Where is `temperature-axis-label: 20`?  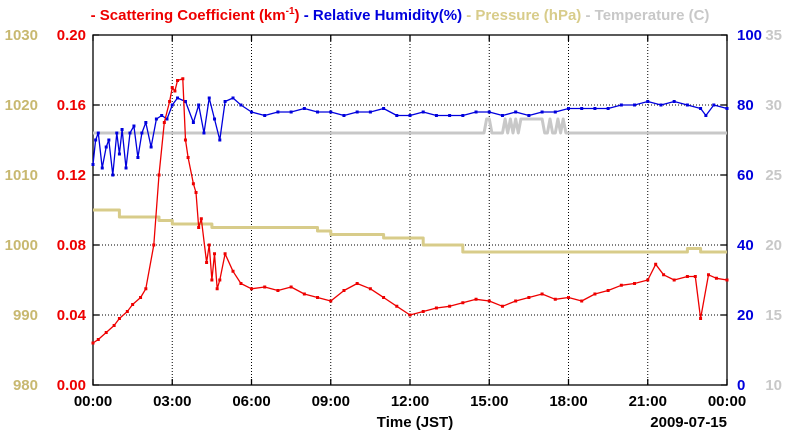
temperature-axis-label: 20 is located at coordinates (773, 245).